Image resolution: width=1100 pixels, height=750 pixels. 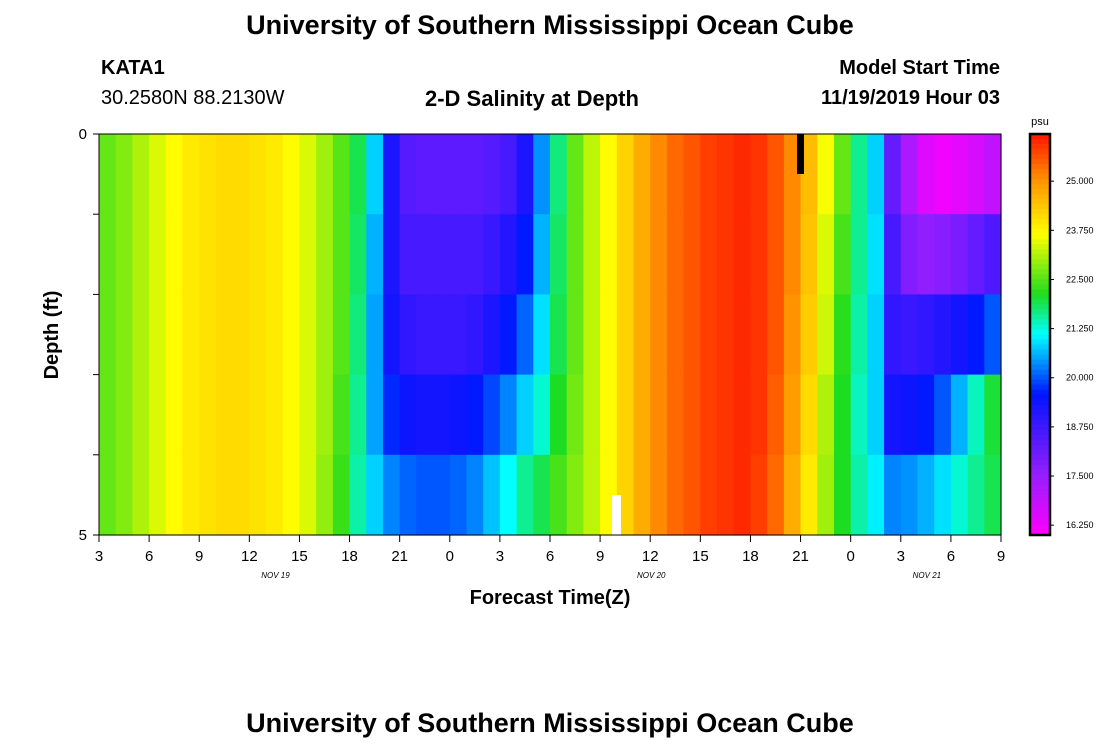 What do you see at coordinates (550, 598) in the screenshot?
I see `x-axis-label: Forecast Time(Z)` at bounding box center [550, 598].